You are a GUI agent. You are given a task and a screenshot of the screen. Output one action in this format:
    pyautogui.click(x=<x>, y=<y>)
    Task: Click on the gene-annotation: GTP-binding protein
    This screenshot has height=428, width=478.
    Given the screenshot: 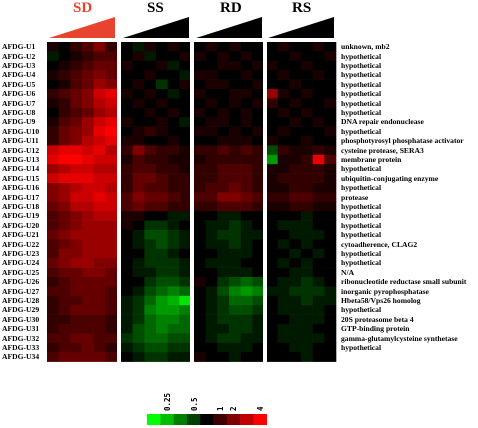 What is the action you would take?
    pyautogui.click(x=375, y=329)
    